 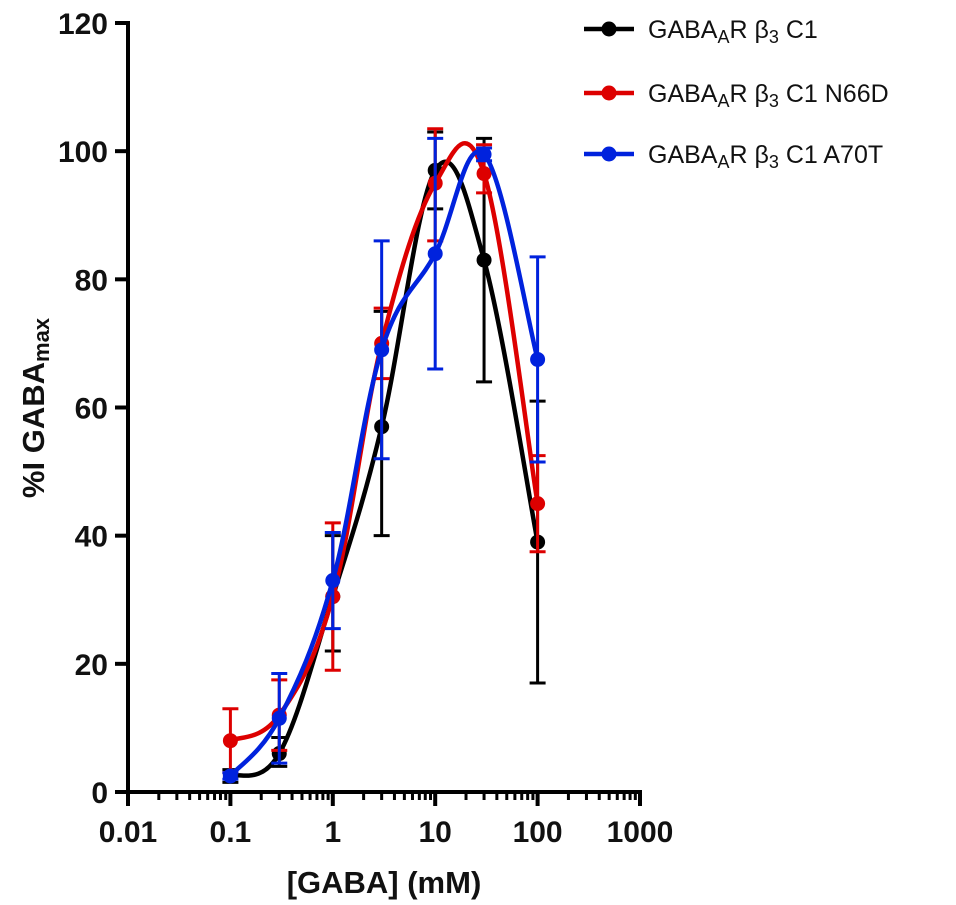 I want to click on y-axis-title-subscript: max, so click(x=41, y=339).